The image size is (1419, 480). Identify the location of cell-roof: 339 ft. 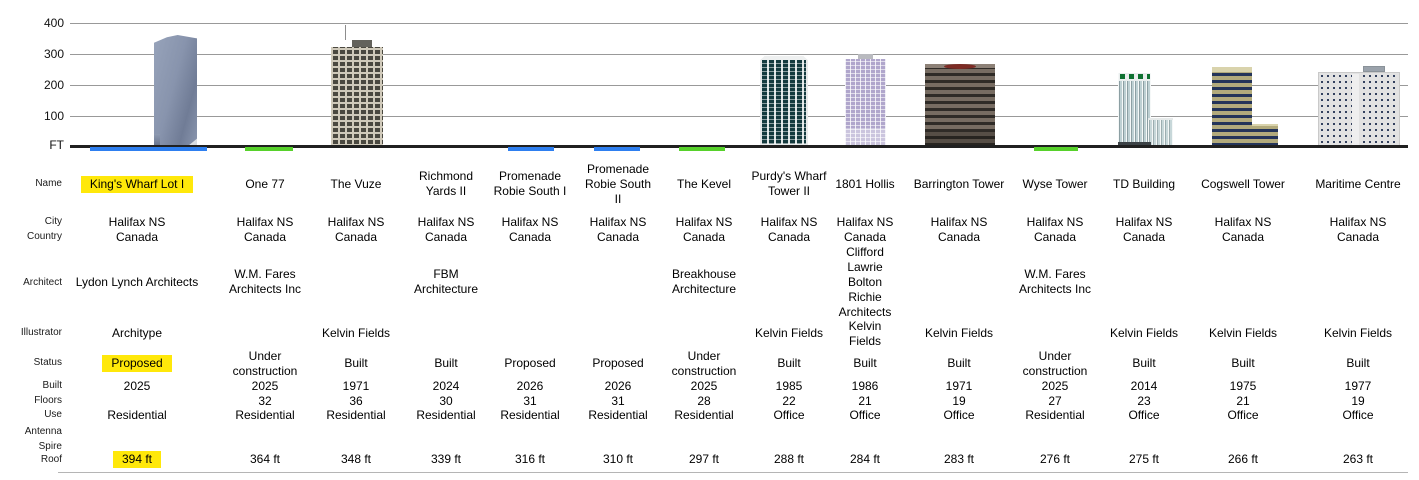
(446, 459).